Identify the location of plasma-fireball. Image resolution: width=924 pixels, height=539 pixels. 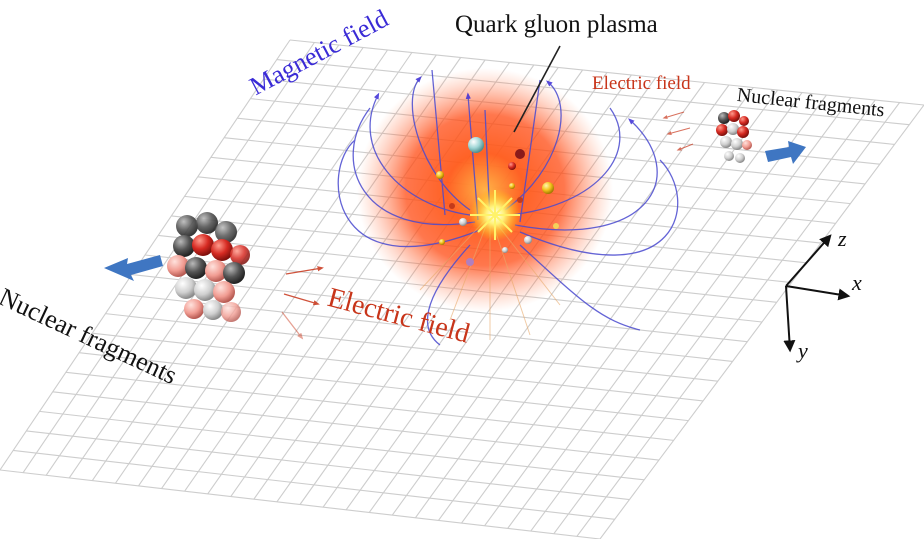
(485, 190).